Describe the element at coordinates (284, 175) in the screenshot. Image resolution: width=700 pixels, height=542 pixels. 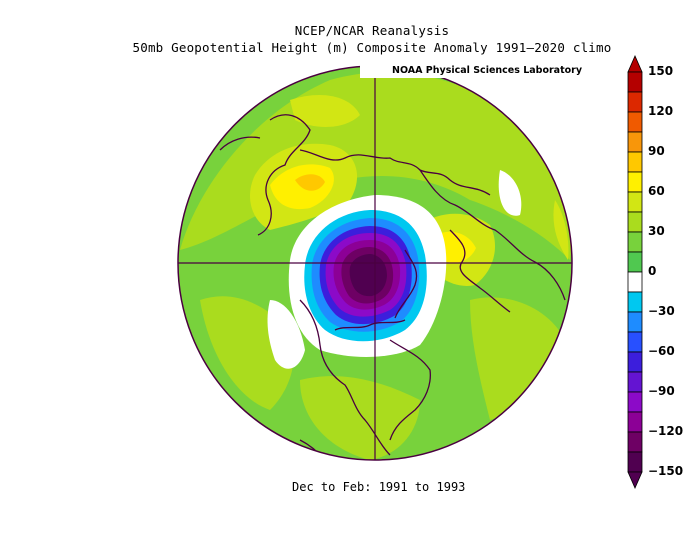
I see `coast-siberia-east` at that location.